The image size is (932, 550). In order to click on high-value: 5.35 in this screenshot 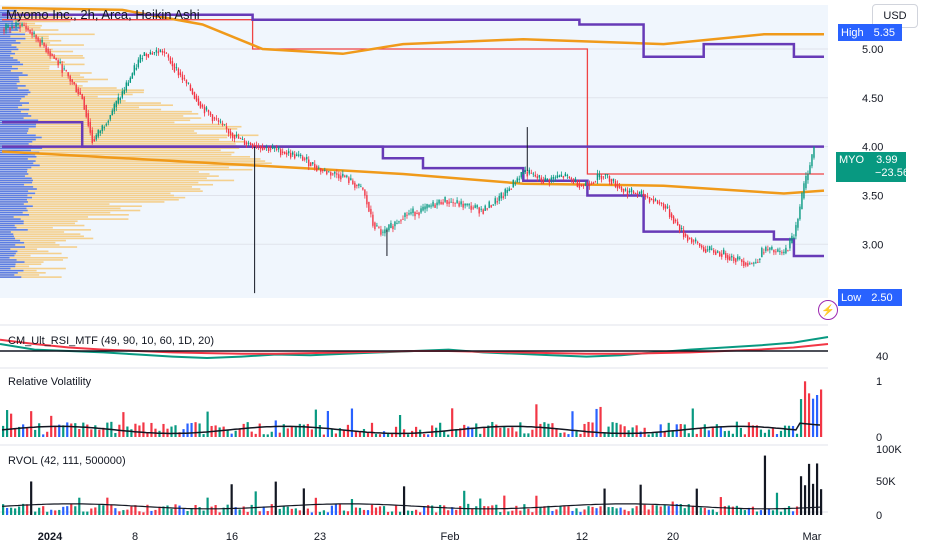, I will do `click(884, 32)`.